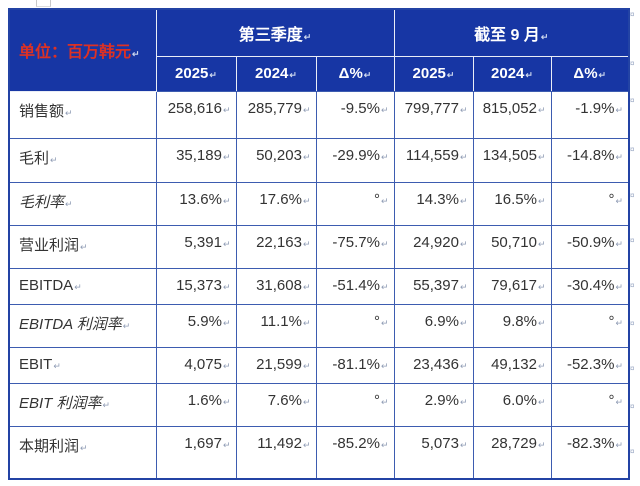 The height and width of the screenshot is (486, 640). I want to click on col-header-ytd-2024: 2024↵, so click(512, 73).